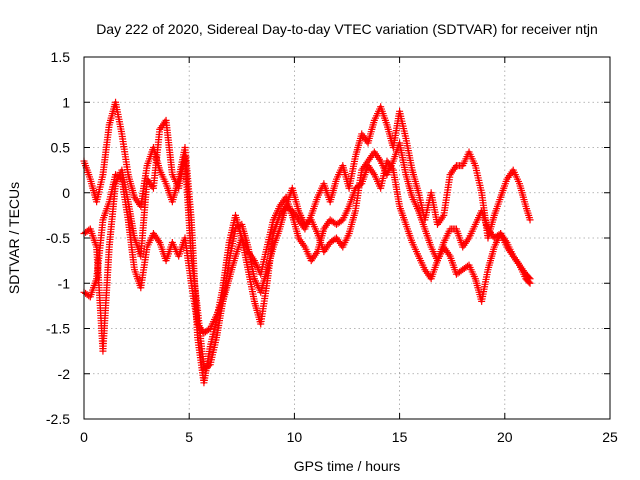  I want to click on x-tick-label: 20, so click(505, 437).